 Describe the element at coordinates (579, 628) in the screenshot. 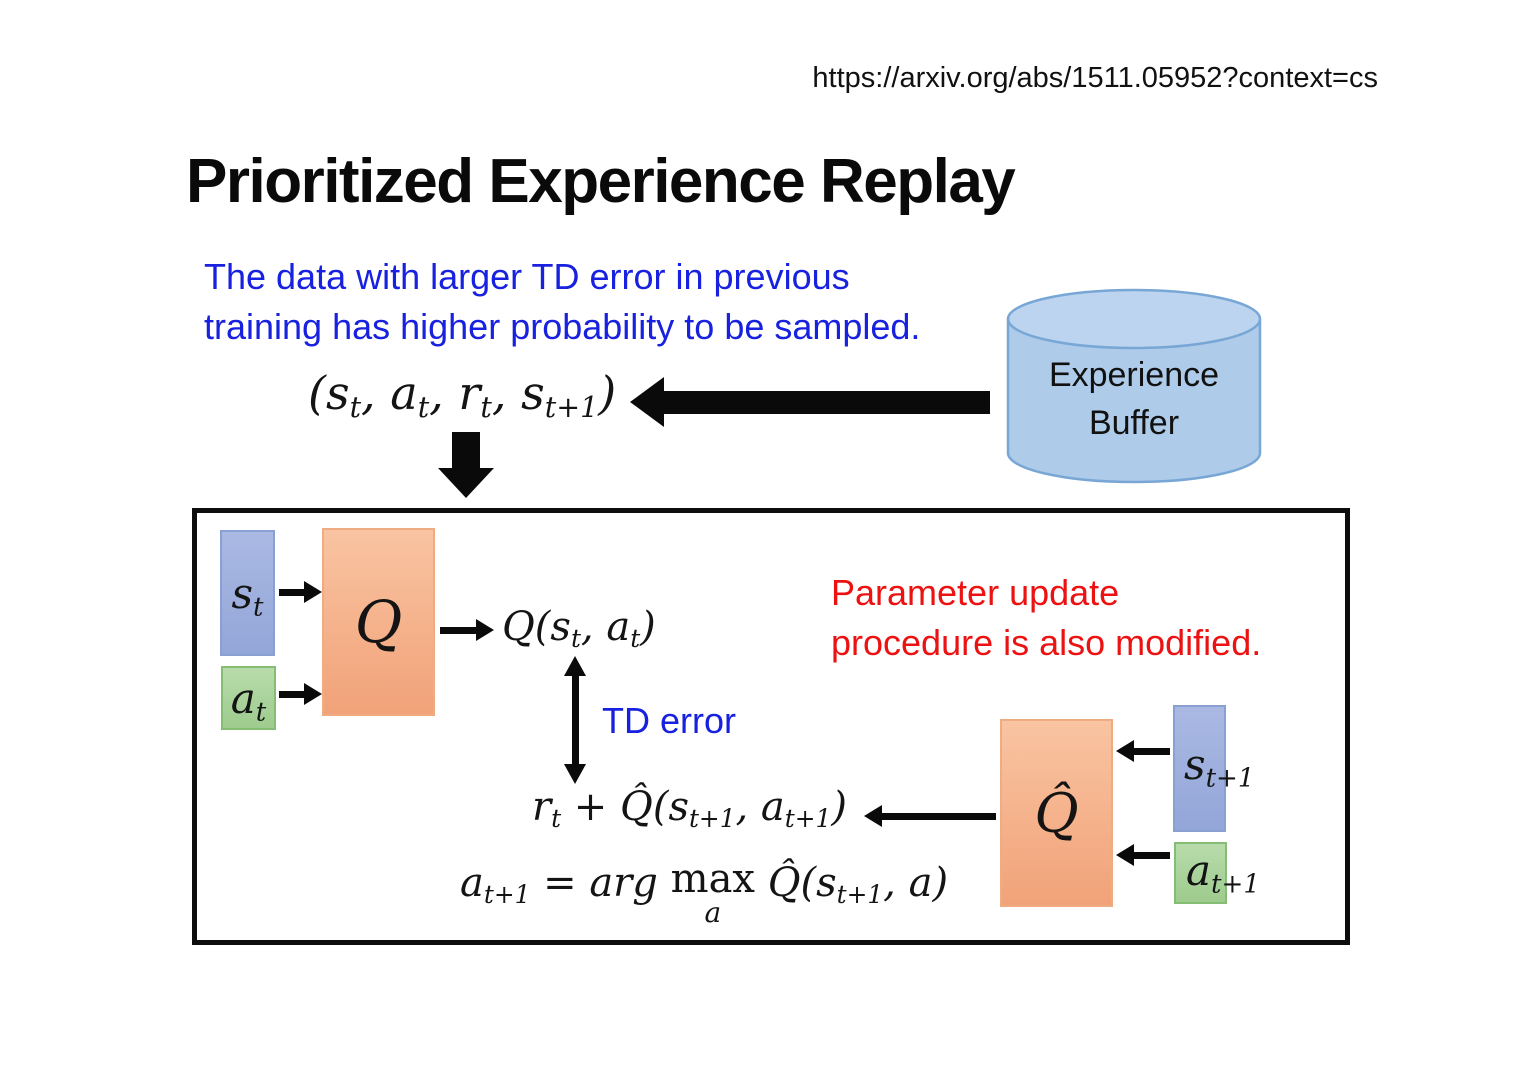

I see `q-output-formula: Q(st, at)` at that location.